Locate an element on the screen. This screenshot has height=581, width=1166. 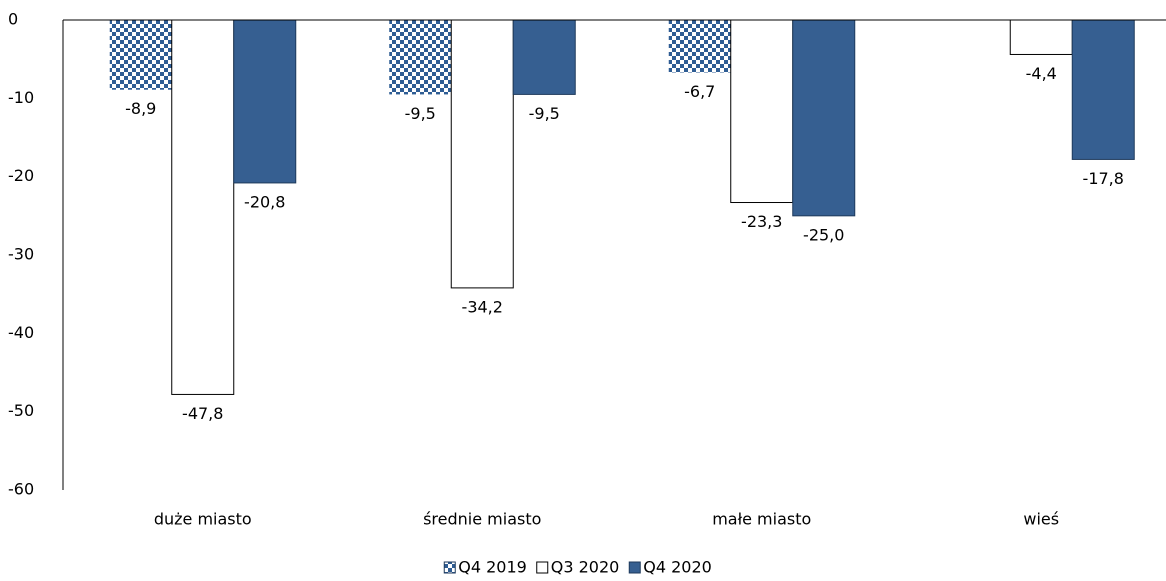
data-label: -23,3 is located at coordinates (761, 221).